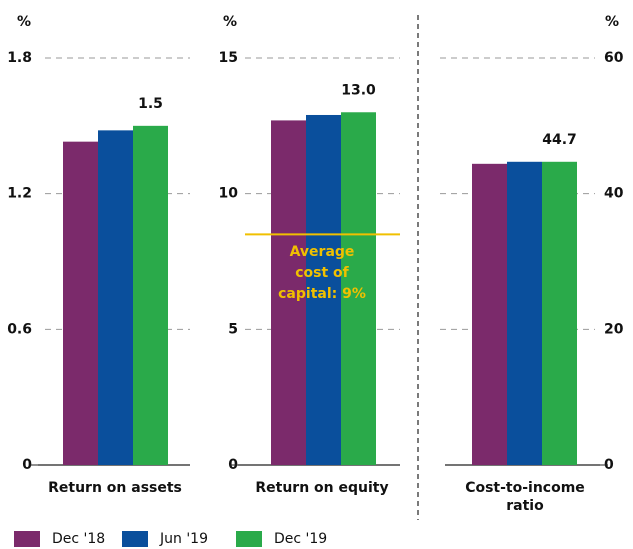 The image size is (633, 549). What do you see at coordinates (19, 58) in the screenshot?
I see `y-tick-label: 1.8` at bounding box center [19, 58].